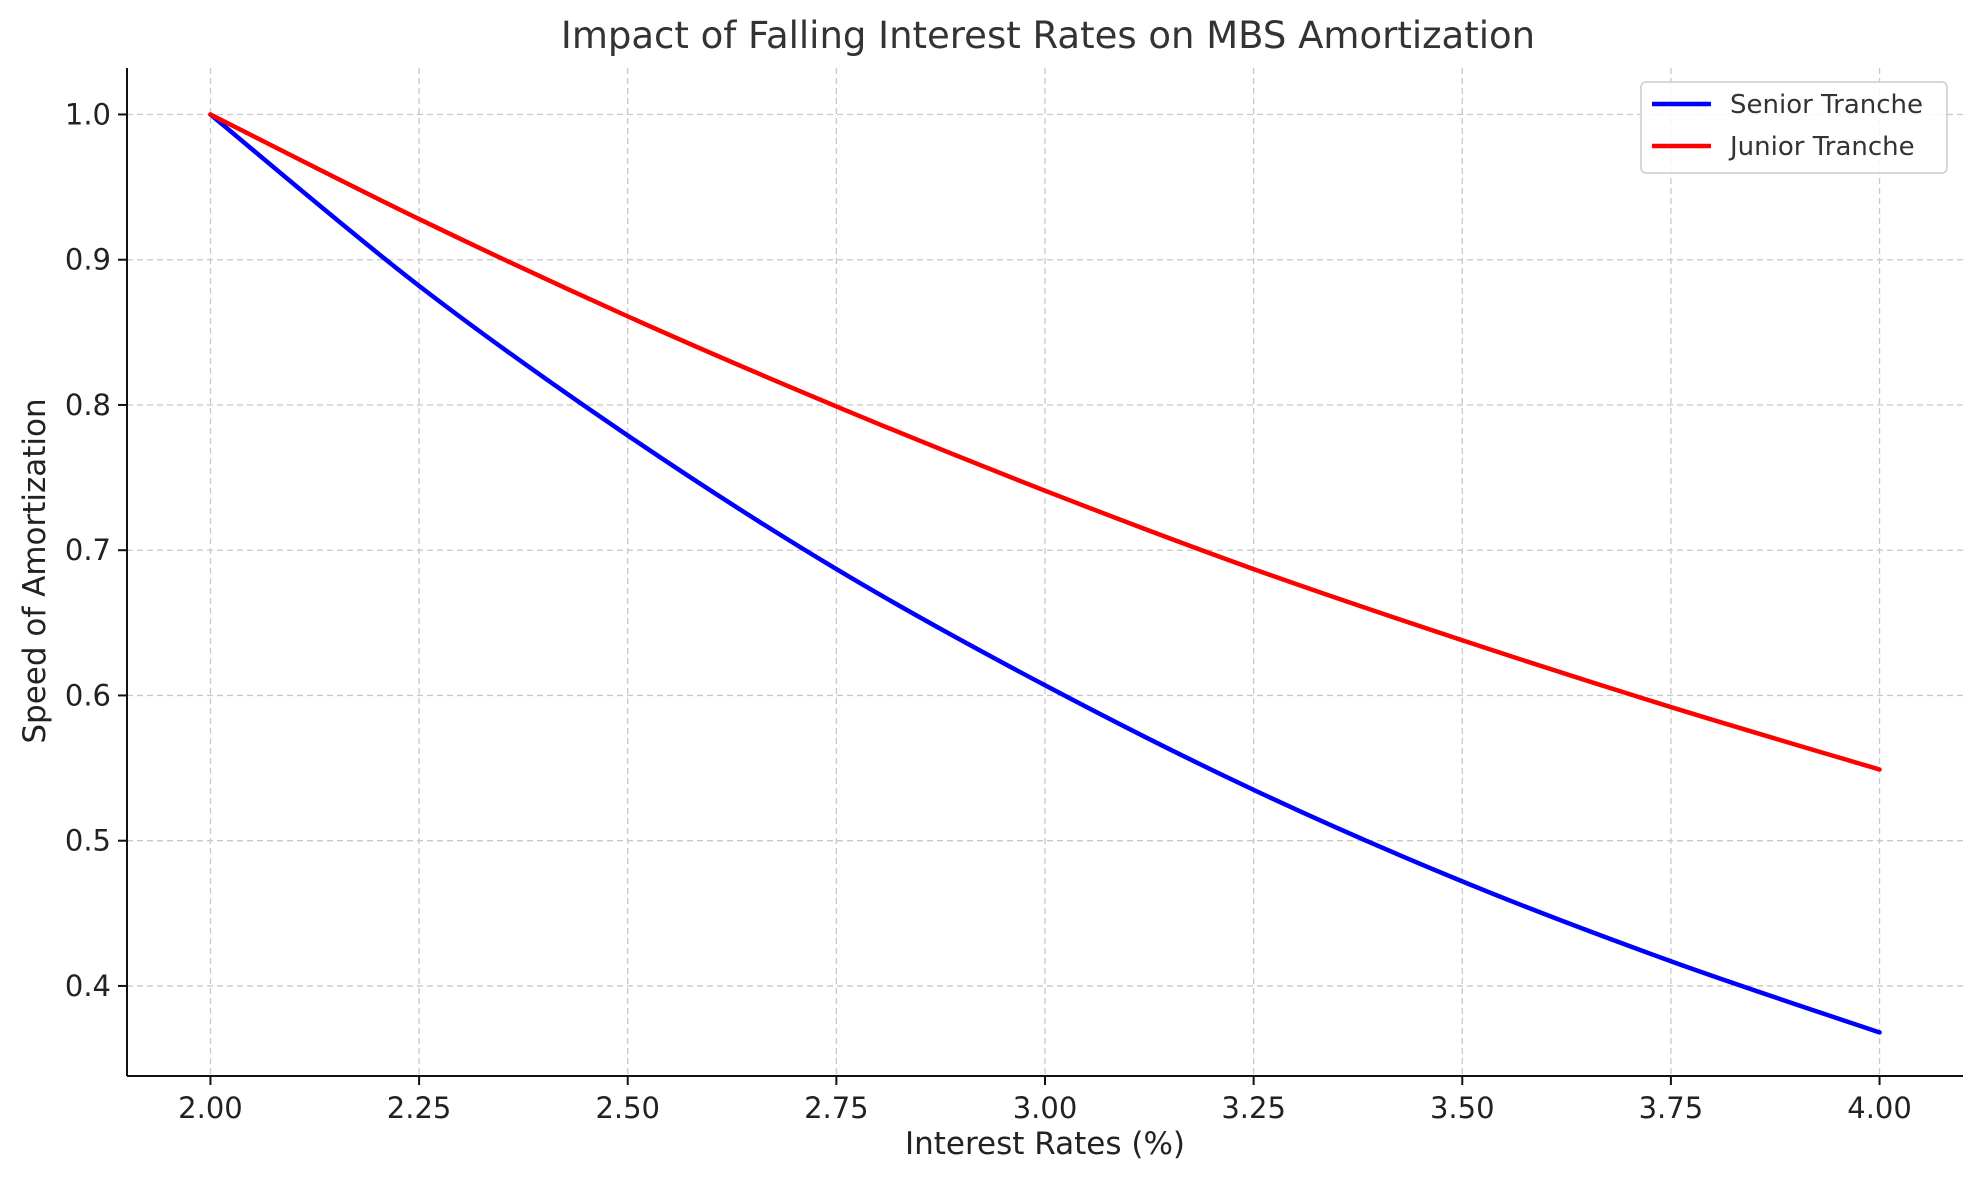  I want to click on y-tick-label: 0.4, so click(88, 986).